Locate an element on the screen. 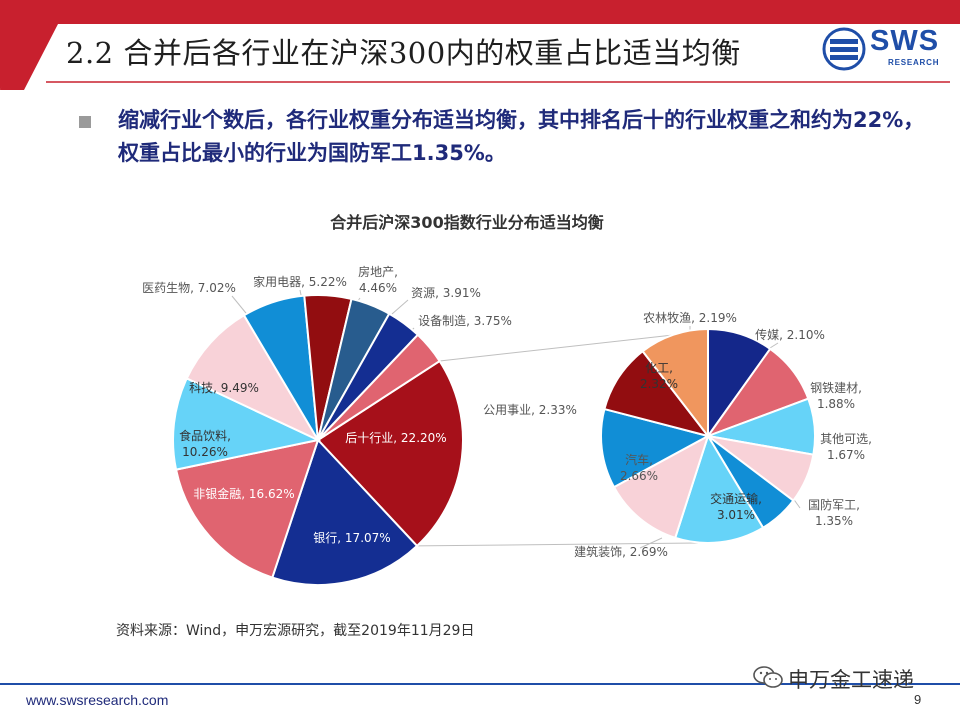  main-label-3: 食品饮料, 10.26% is located at coordinates (205, 443).